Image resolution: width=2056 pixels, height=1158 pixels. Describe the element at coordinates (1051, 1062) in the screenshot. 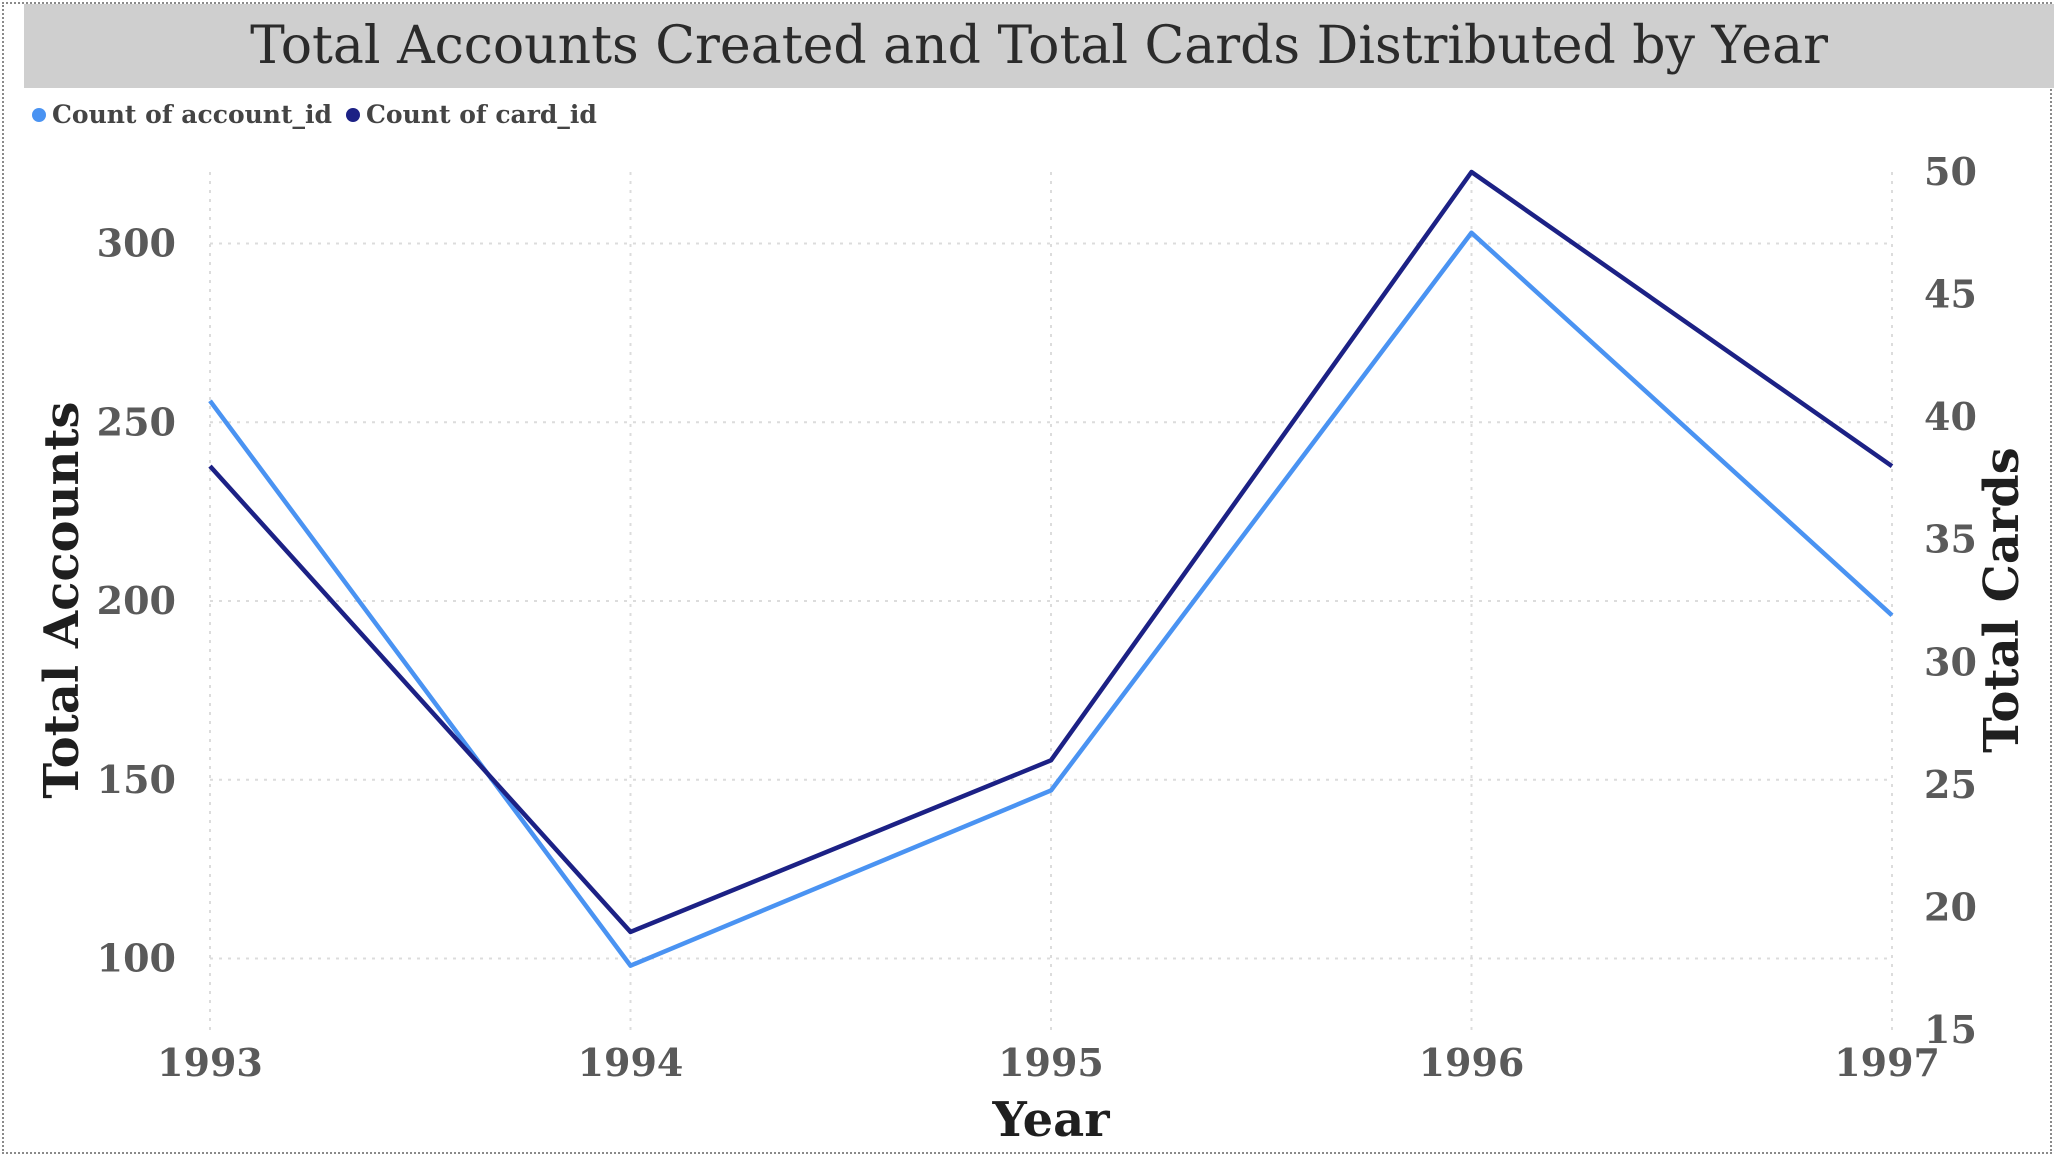

I see `x-tick-1995: 1995` at that location.